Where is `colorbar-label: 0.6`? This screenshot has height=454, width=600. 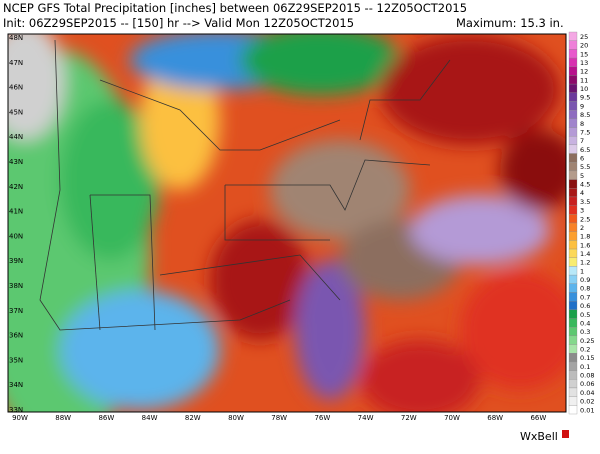 colorbar-label: 0.6 is located at coordinates (585, 306).